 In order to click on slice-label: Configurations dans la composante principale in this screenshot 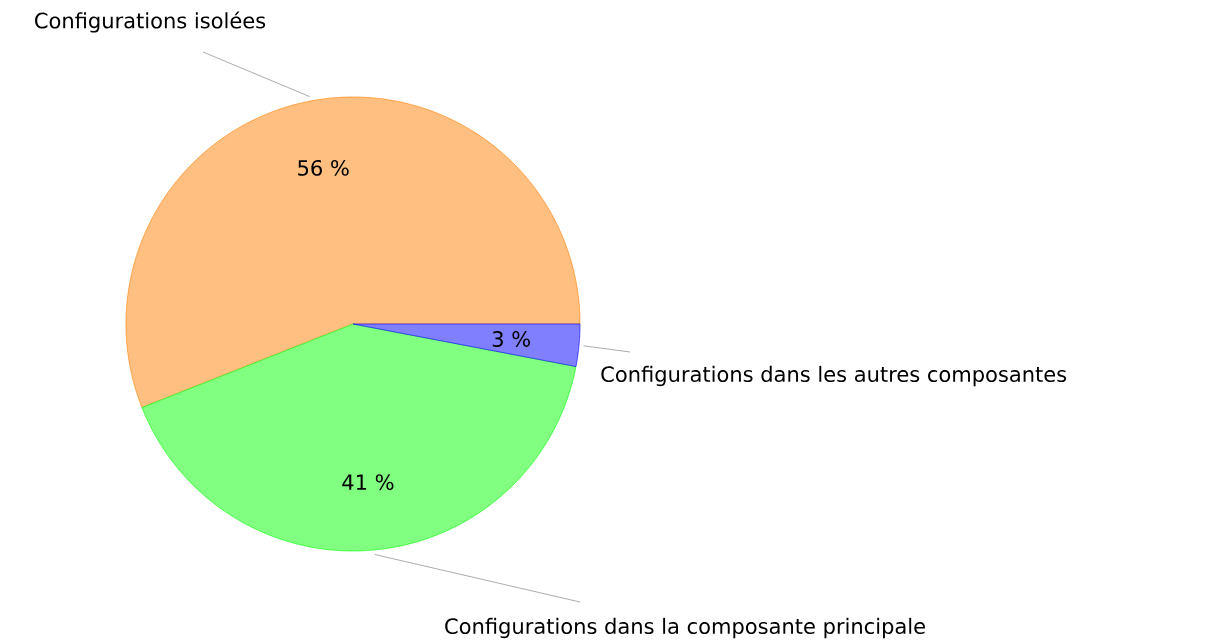, I will do `click(685, 628)`.